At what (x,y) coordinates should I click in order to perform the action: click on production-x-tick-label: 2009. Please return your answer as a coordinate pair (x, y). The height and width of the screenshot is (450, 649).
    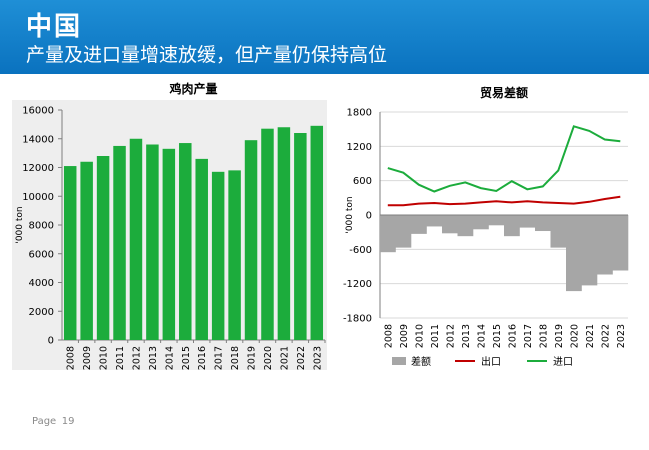
    Looking at the image, I should click on (87, 358).